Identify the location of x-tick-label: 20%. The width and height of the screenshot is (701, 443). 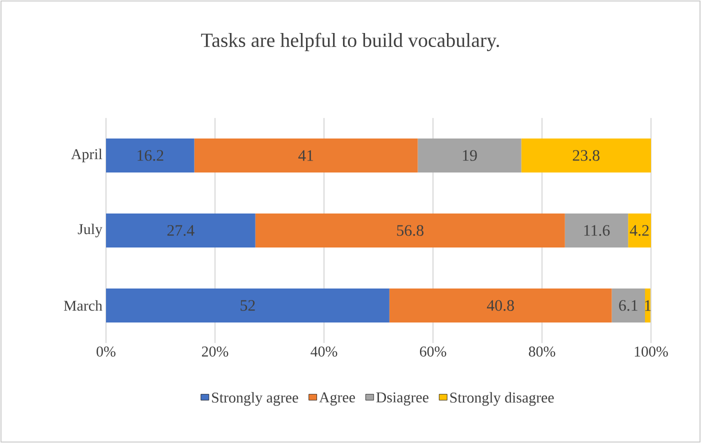
(215, 351).